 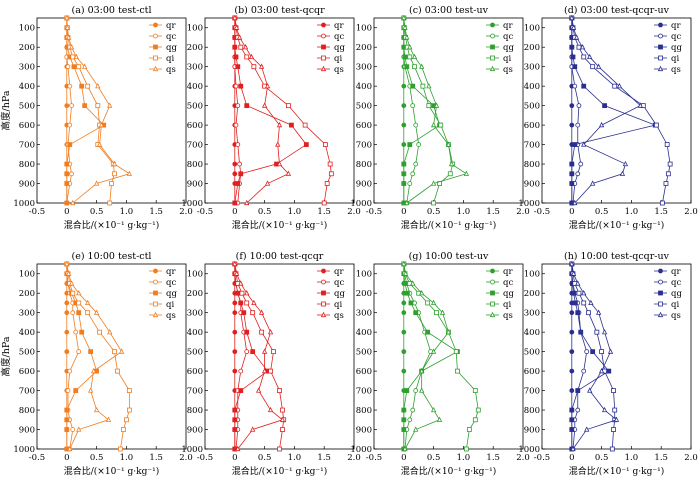 What do you see at coordinates (492, 58) in the screenshot?
I see `legend-marker-qi` at bounding box center [492, 58].